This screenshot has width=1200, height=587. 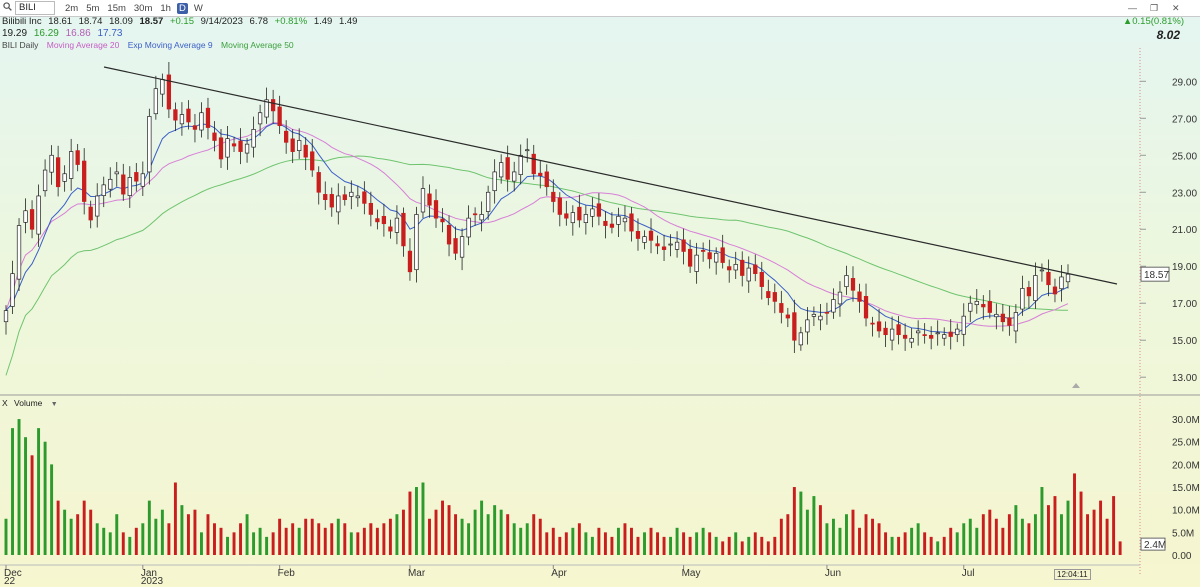 What do you see at coordinates (182, 8) in the screenshot?
I see `timeframe-D: D` at bounding box center [182, 8].